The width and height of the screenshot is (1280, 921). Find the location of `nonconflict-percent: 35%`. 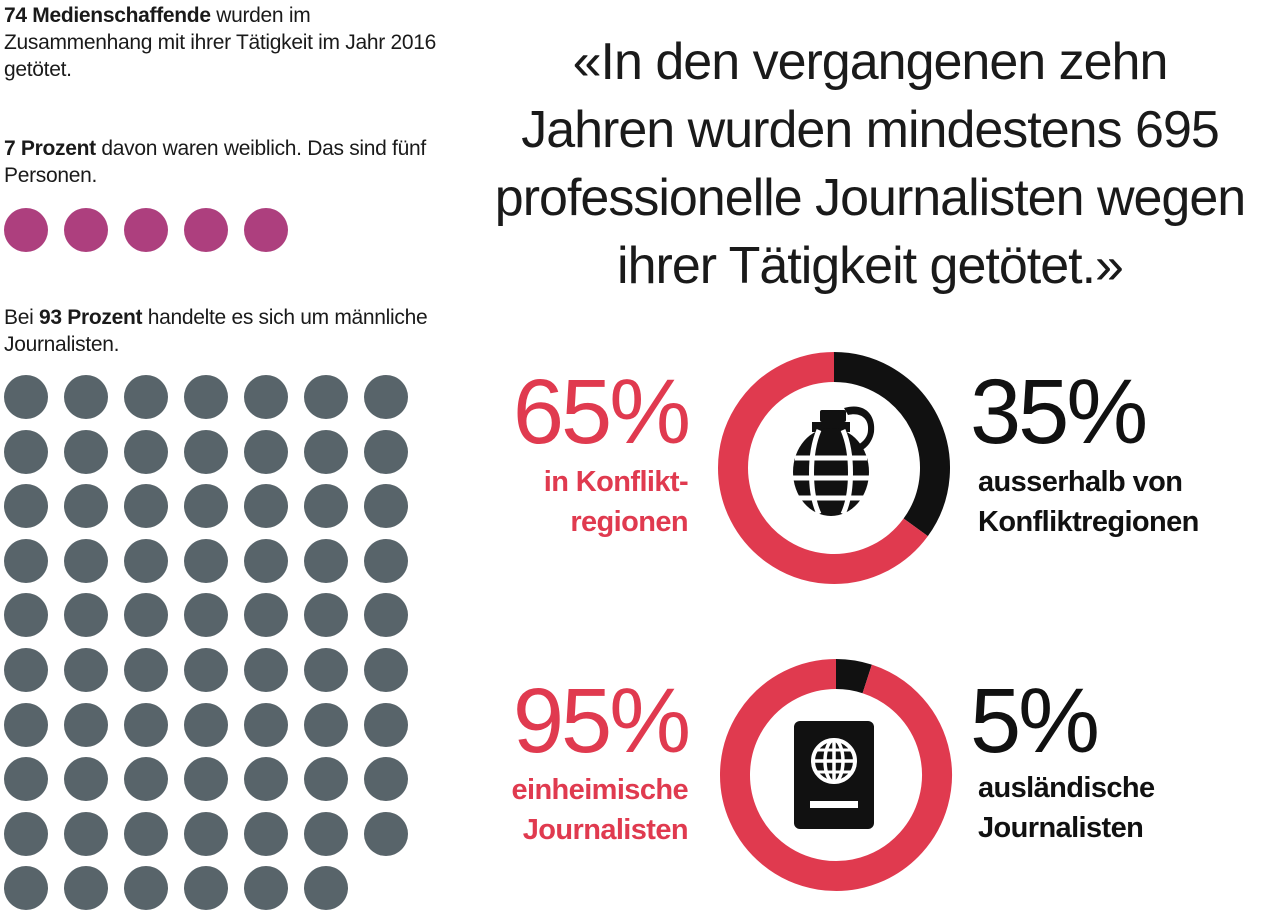

nonconflict-percent: 35% is located at coordinates (1059, 412).